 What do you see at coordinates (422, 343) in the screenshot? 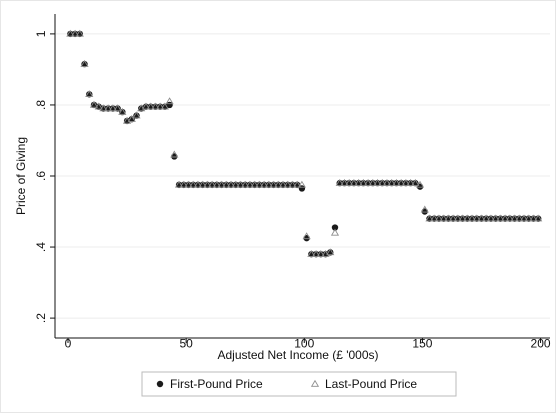
I see `x-tick-label: 150` at bounding box center [422, 343].